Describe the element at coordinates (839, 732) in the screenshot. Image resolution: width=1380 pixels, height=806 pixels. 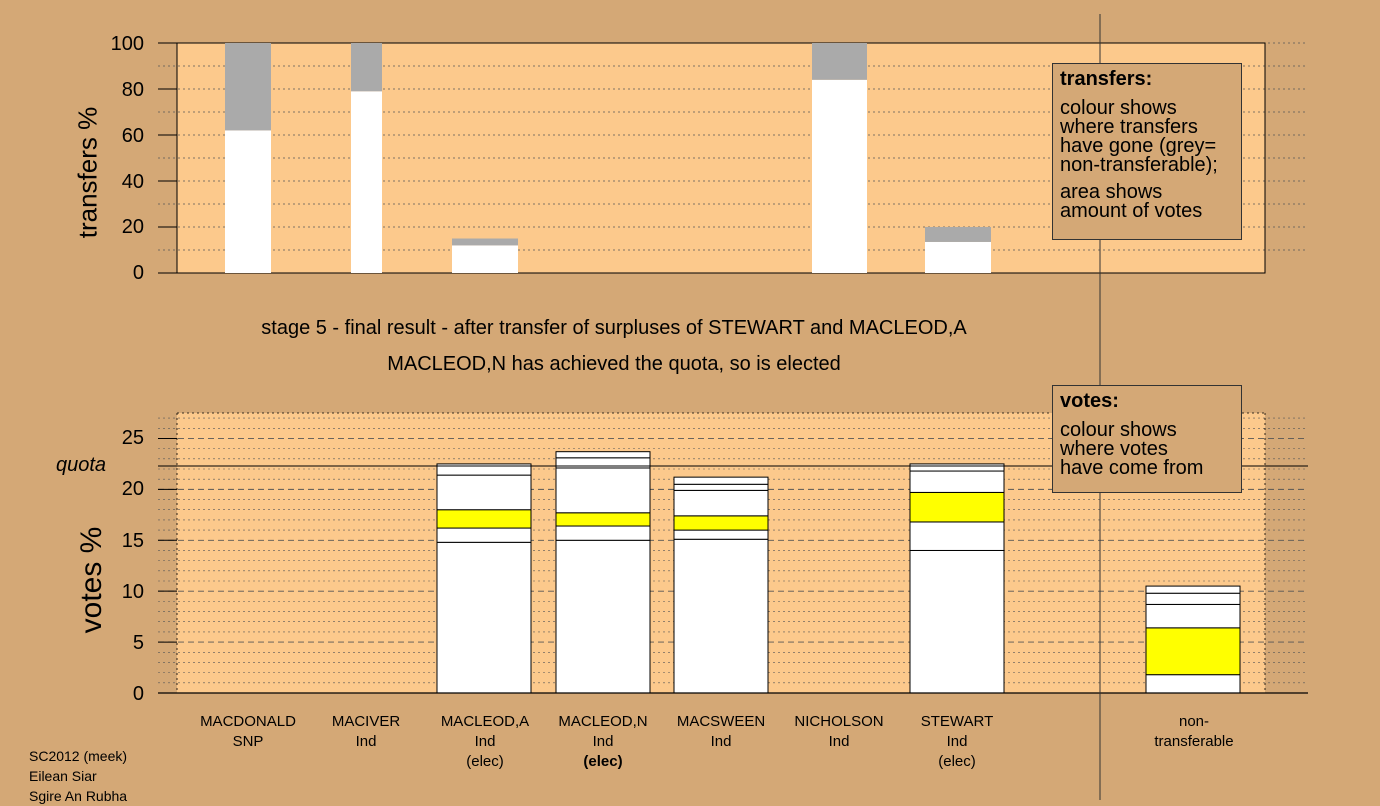
I see `candidate-label-nicholson: NICHOLSON Ind` at that location.